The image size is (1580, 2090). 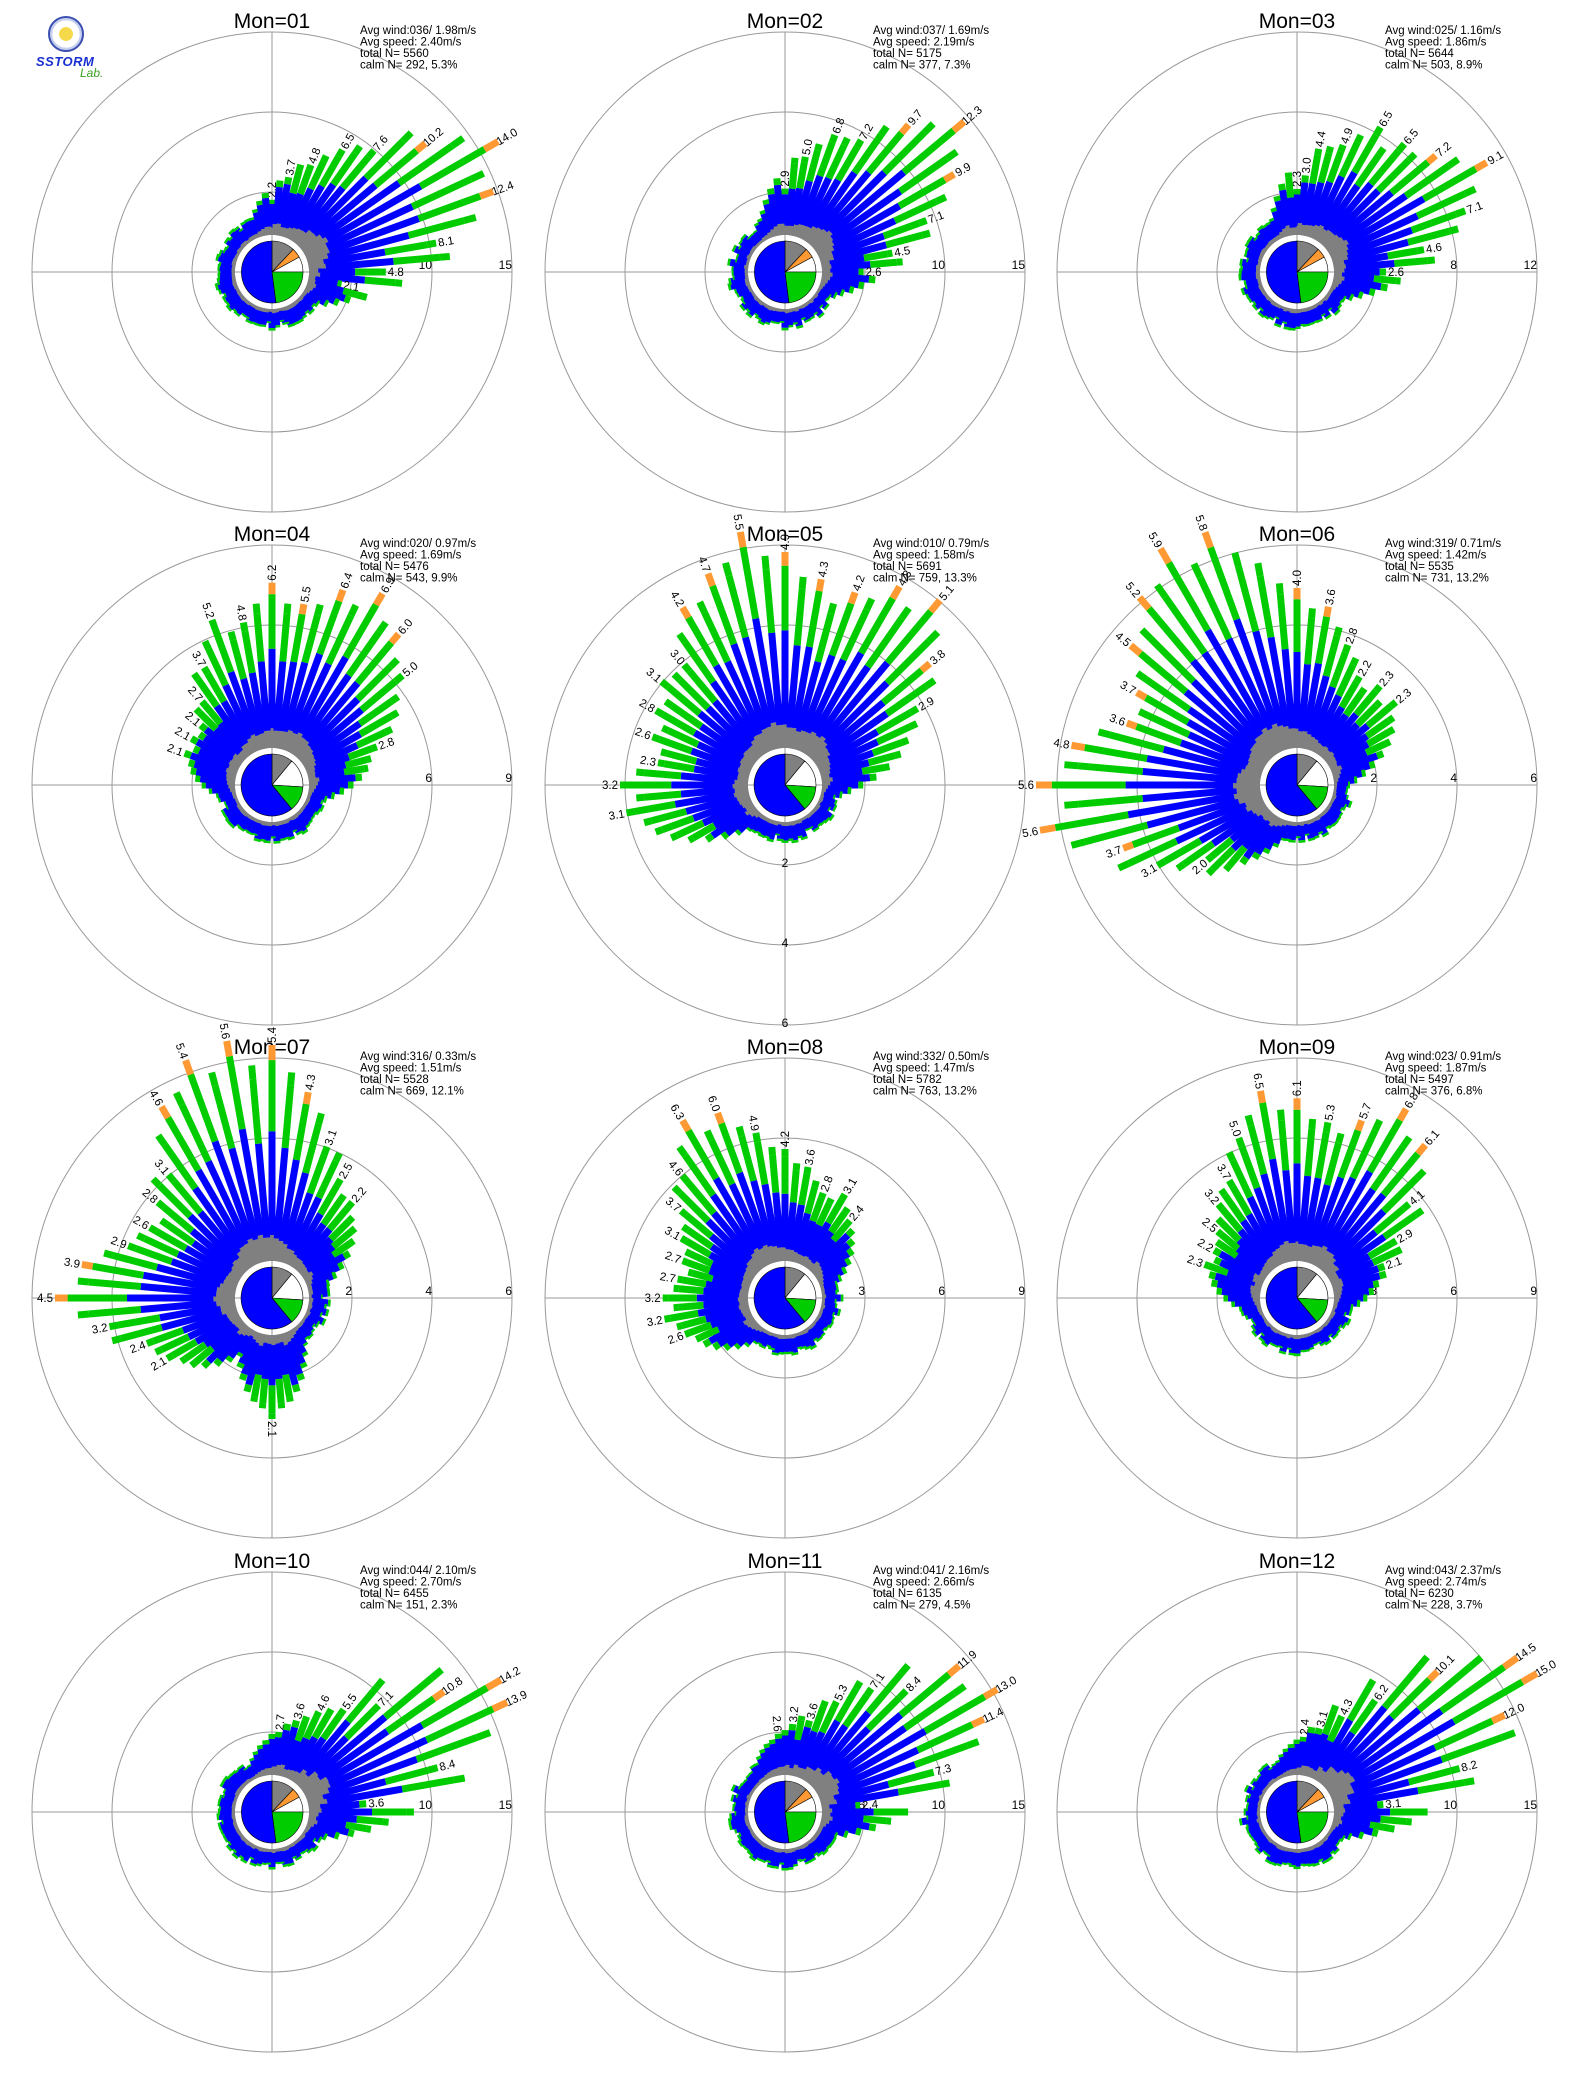 What do you see at coordinates (857, 1213) in the screenshot?
I see `bar-value-label: 2.4` at bounding box center [857, 1213].